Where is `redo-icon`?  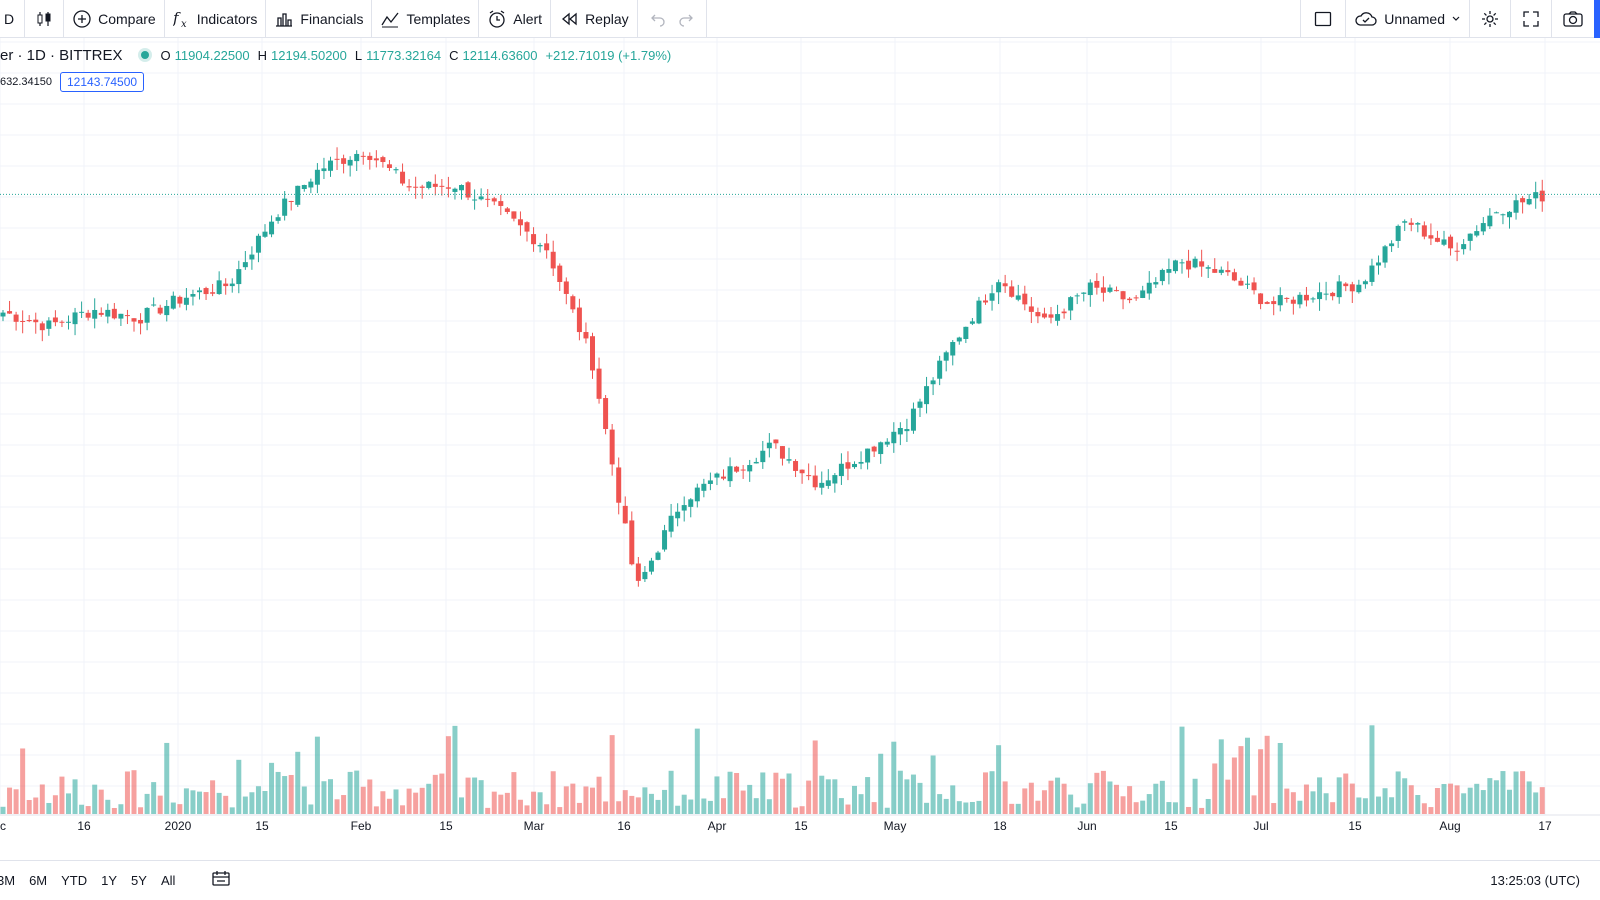
redo-icon is located at coordinates (686, 19).